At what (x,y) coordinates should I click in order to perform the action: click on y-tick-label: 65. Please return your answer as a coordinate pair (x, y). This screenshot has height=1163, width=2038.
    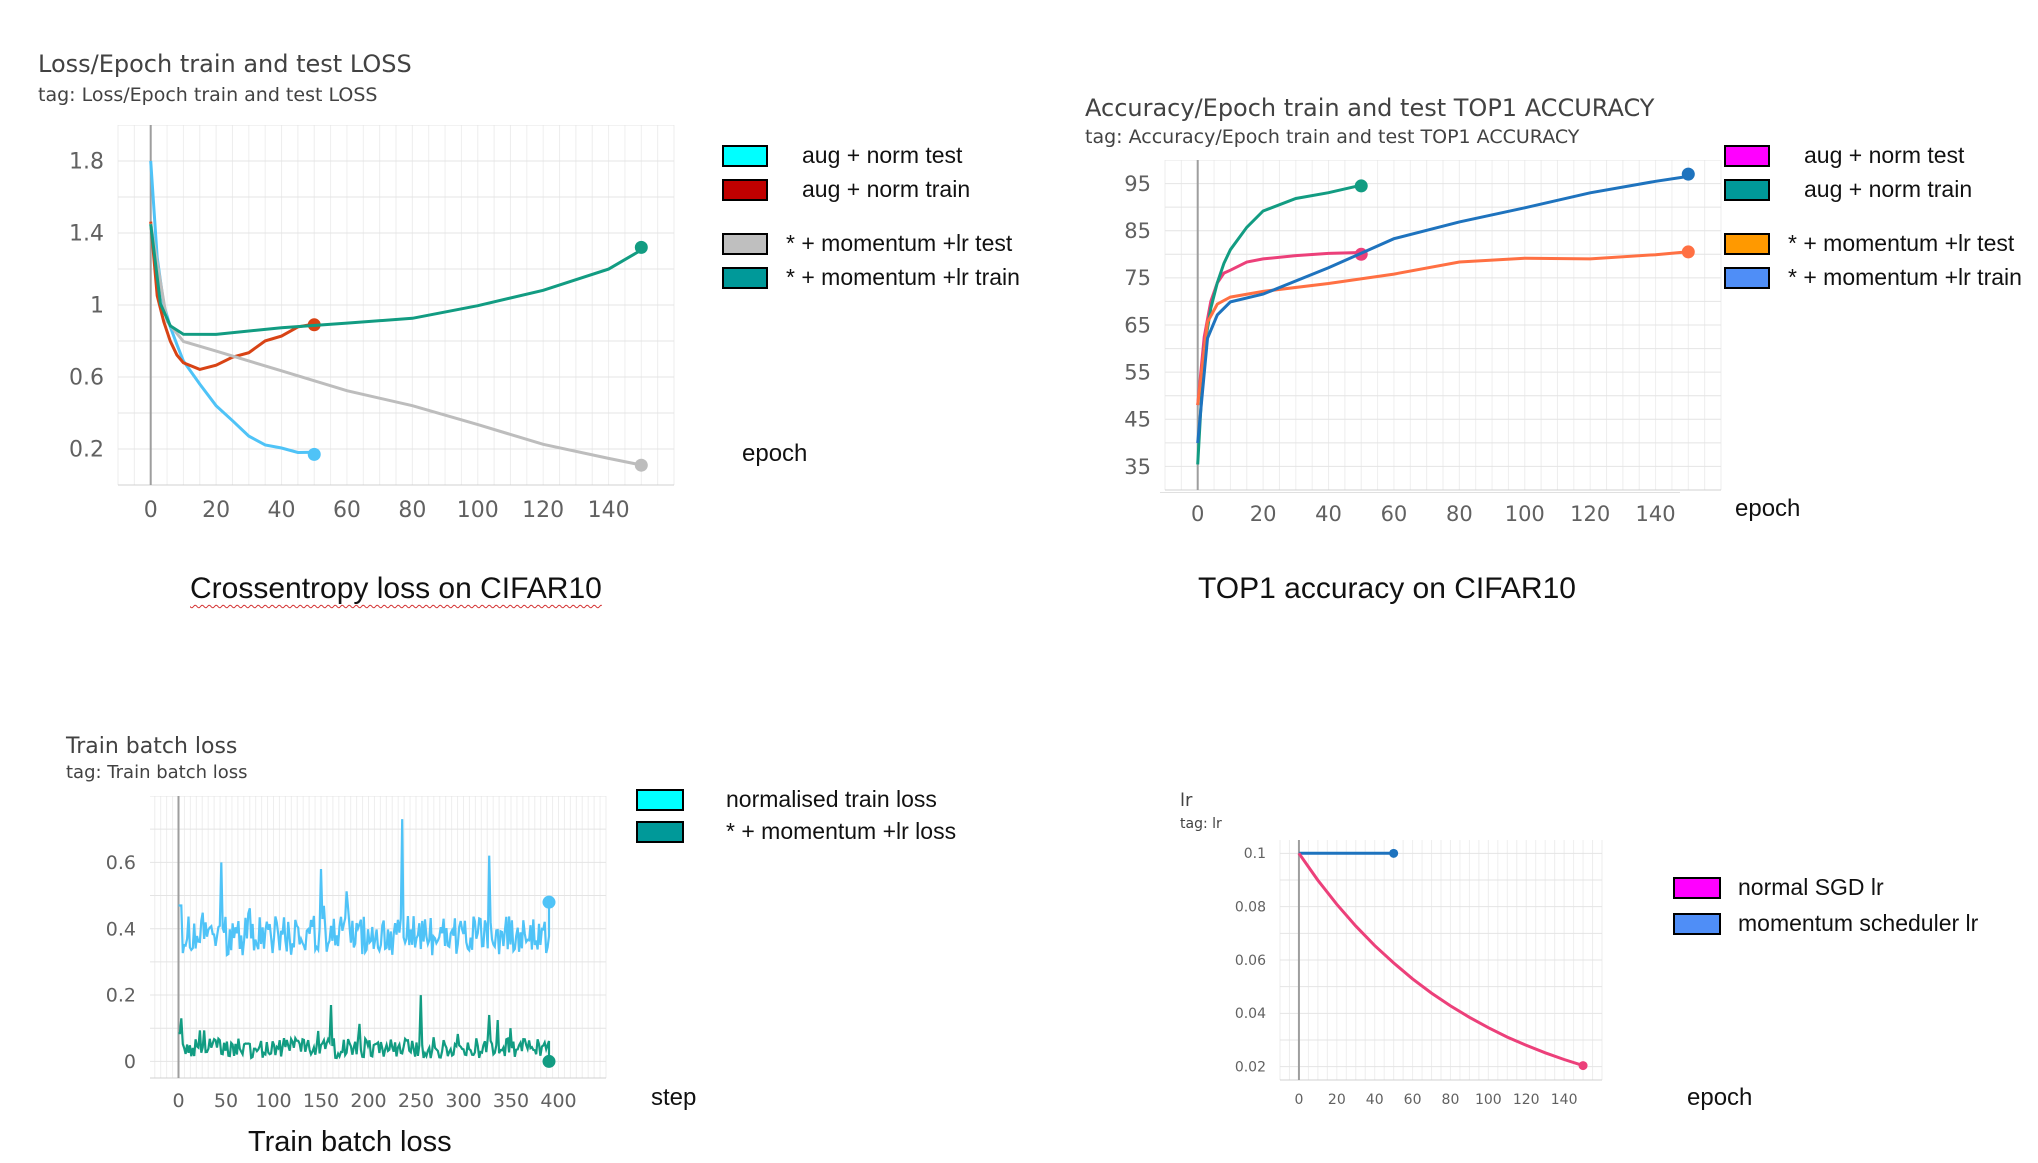
    Looking at the image, I should click on (1137, 325).